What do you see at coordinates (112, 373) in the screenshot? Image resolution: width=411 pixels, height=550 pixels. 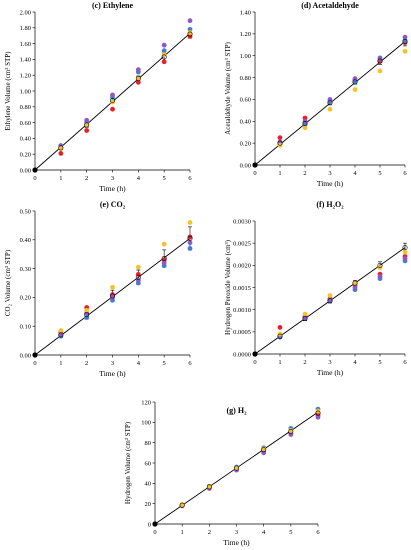 I see `x-axis-label: Time (h)` at bounding box center [112, 373].